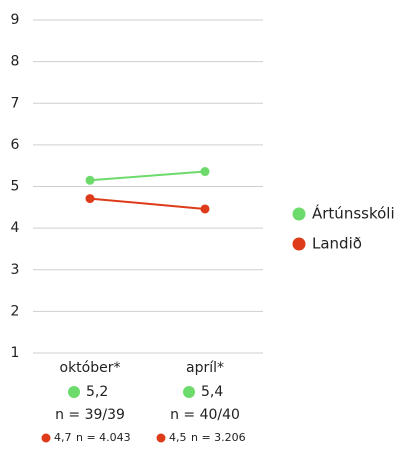  What do you see at coordinates (337, 244) in the screenshot?
I see `legend-label: Landið` at bounding box center [337, 244].